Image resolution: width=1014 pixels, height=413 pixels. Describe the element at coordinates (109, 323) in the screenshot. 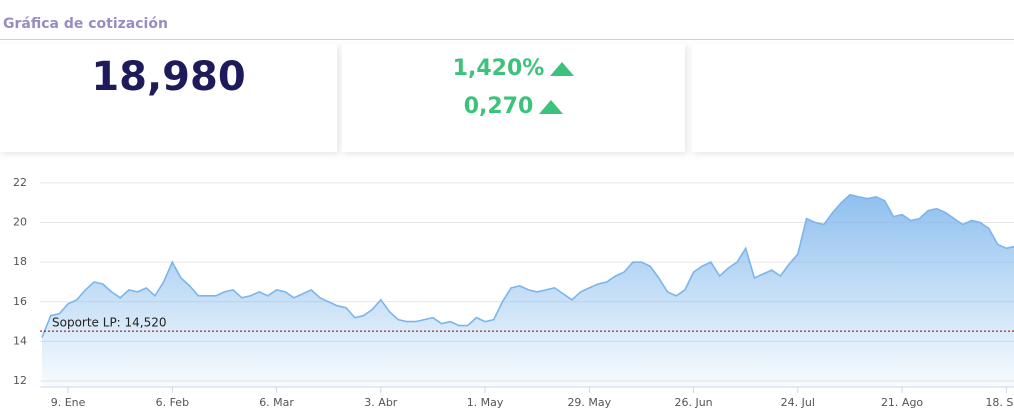

I see `support-label: Soporte LP: 14,520` at that location.